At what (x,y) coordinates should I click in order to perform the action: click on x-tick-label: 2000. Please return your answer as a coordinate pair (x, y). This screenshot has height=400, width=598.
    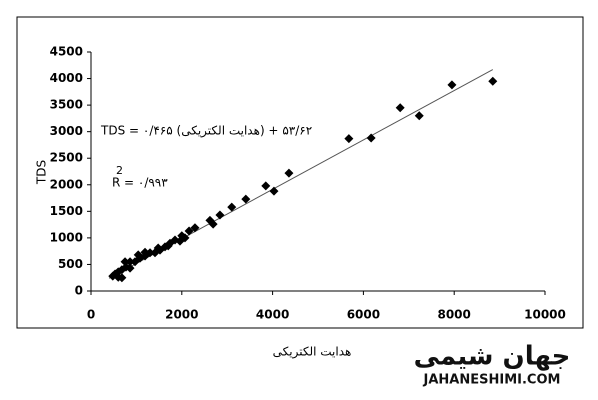
    Looking at the image, I should click on (181, 315).